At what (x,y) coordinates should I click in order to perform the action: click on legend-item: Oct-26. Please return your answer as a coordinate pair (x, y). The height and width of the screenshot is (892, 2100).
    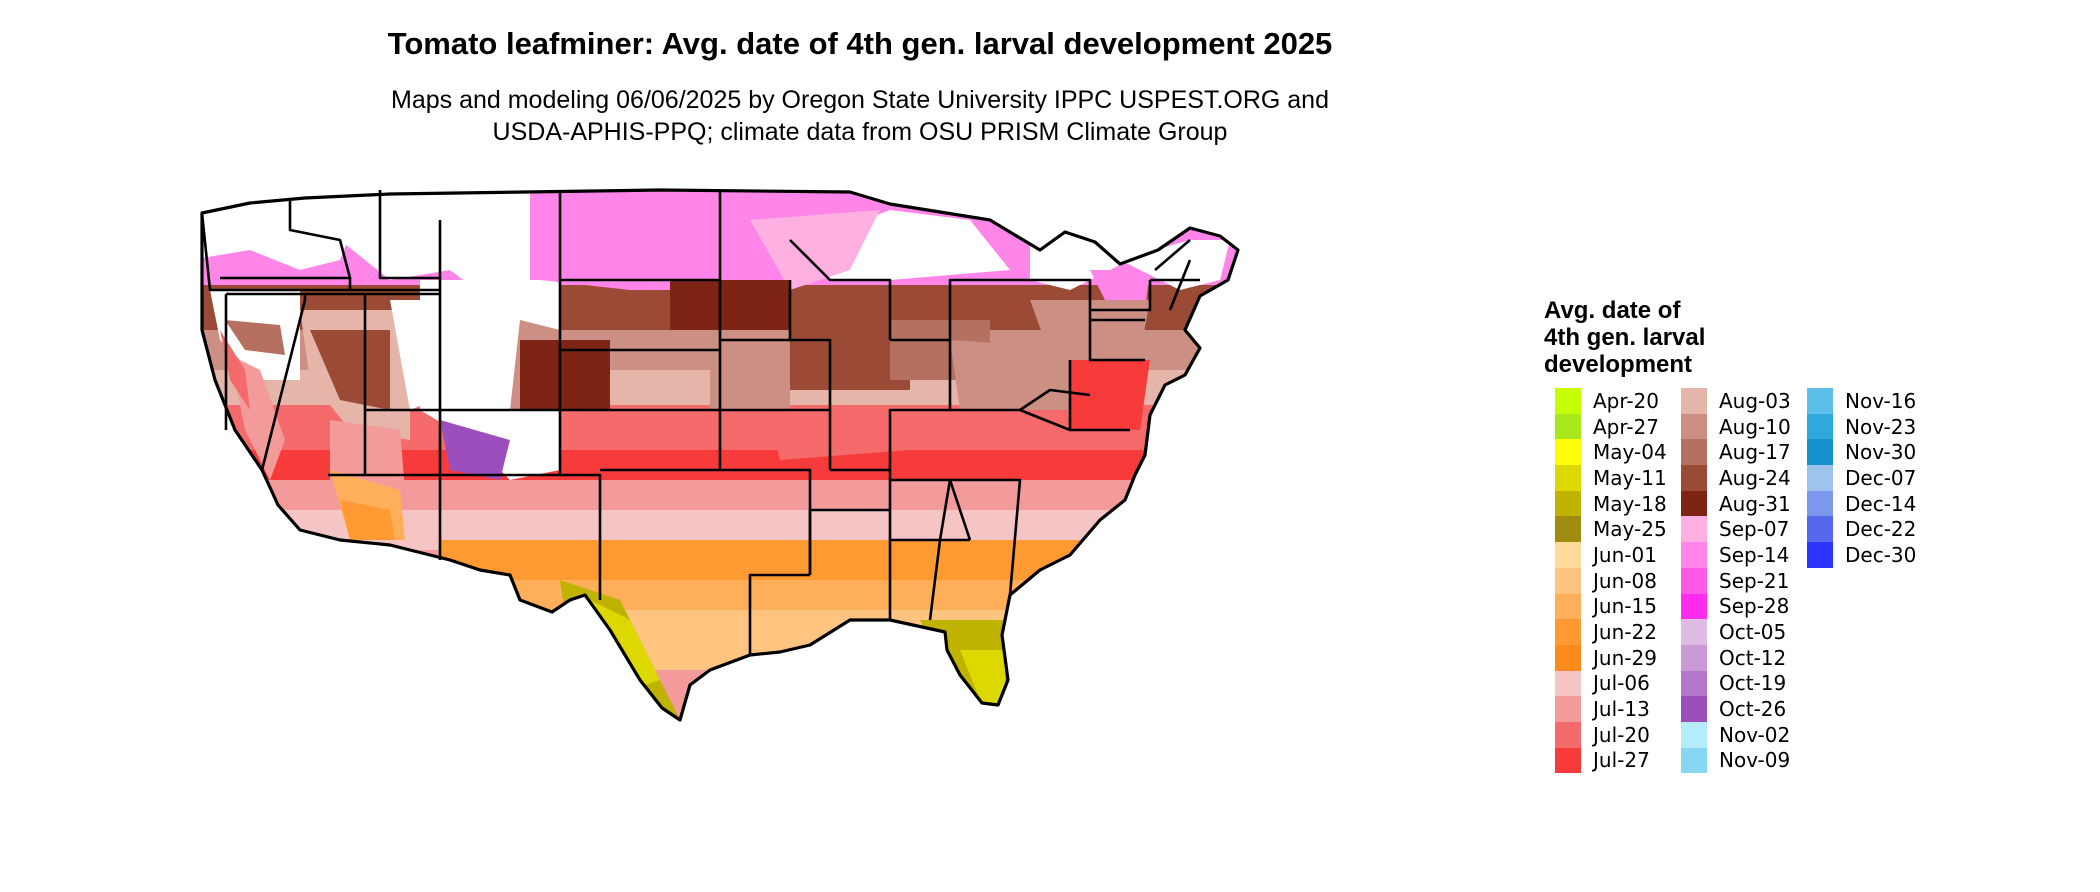
    Looking at the image, I should click on (1736, 709).